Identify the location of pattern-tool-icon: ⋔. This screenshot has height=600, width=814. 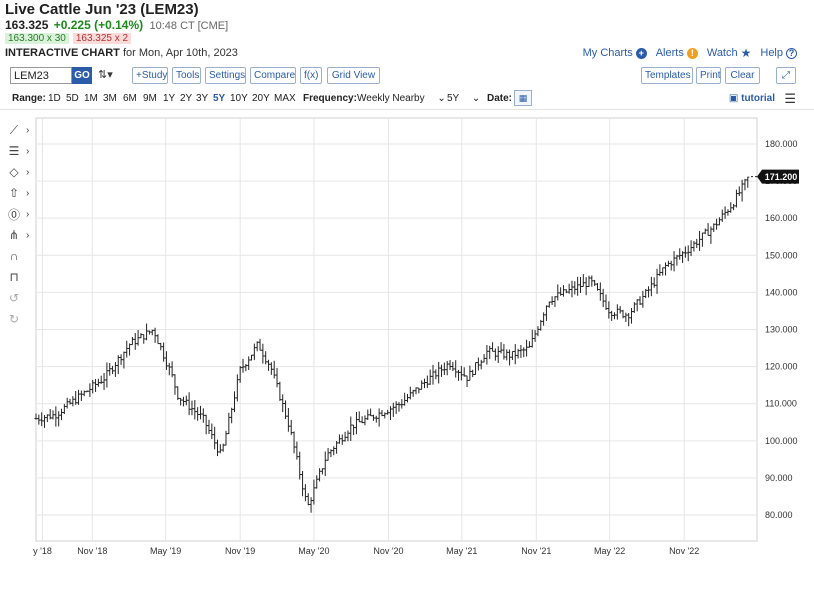
(14, 235).